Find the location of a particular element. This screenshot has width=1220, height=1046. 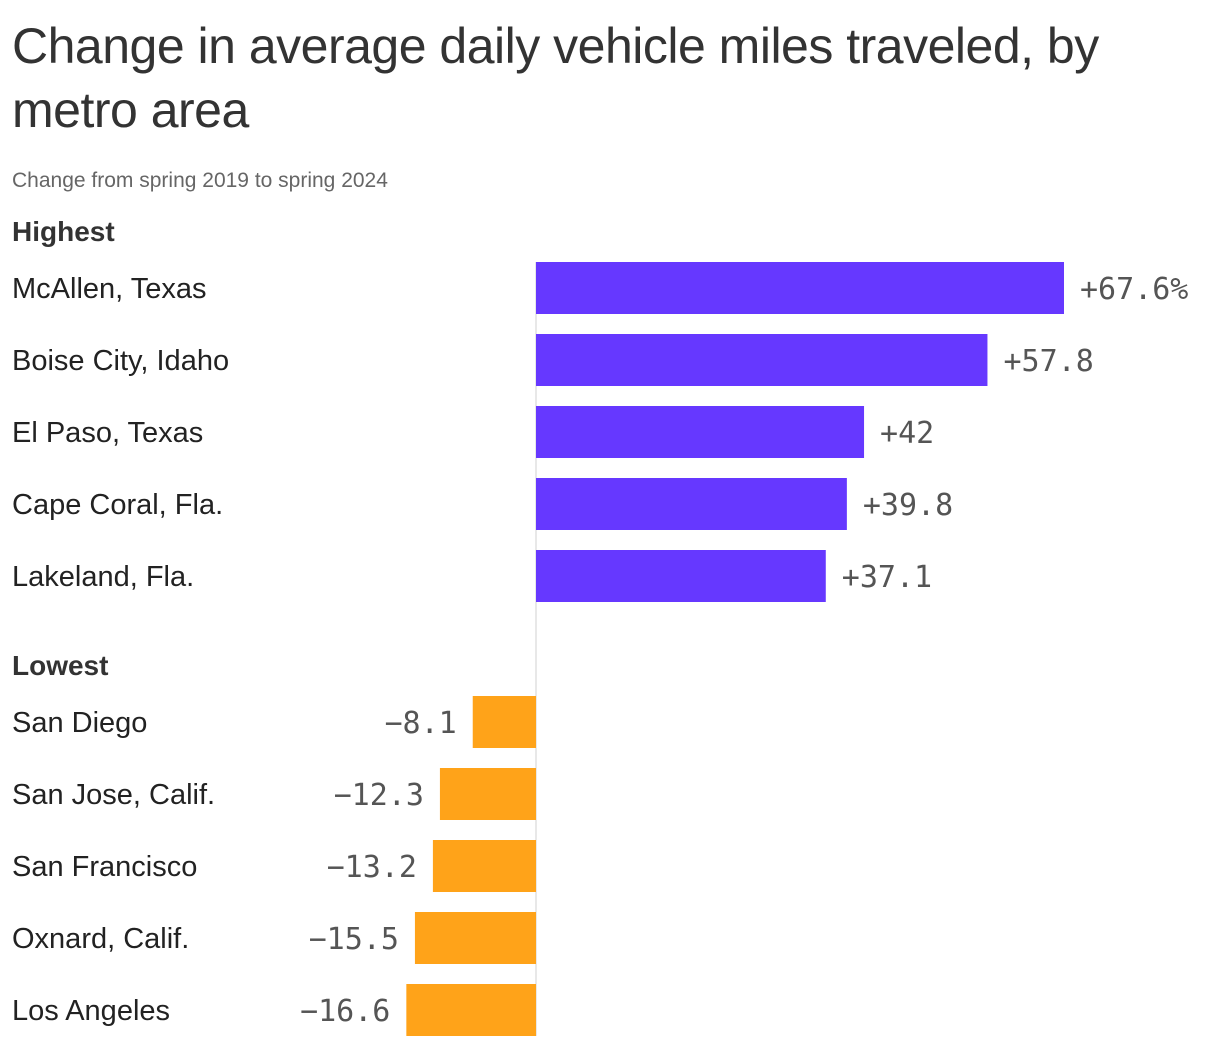

bar-san-jose-calif is located at coordinates (487, 794).